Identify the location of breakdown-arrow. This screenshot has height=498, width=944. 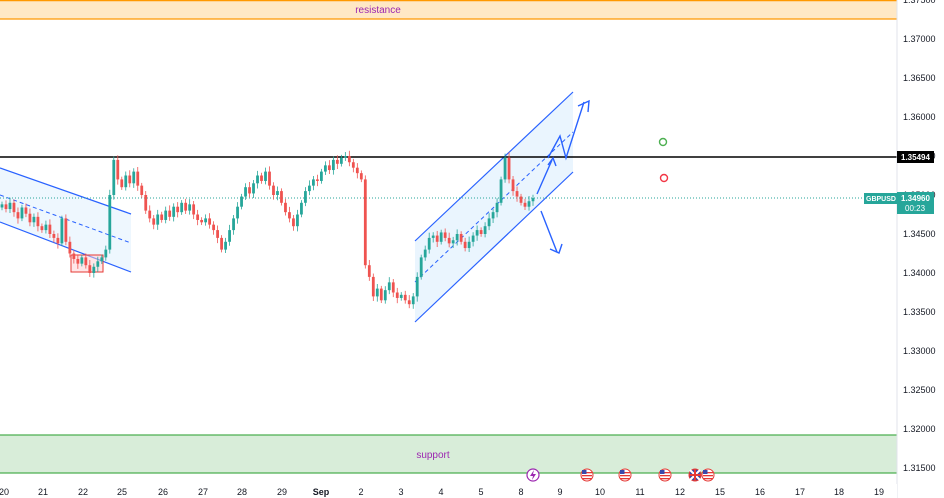
(549, 231).